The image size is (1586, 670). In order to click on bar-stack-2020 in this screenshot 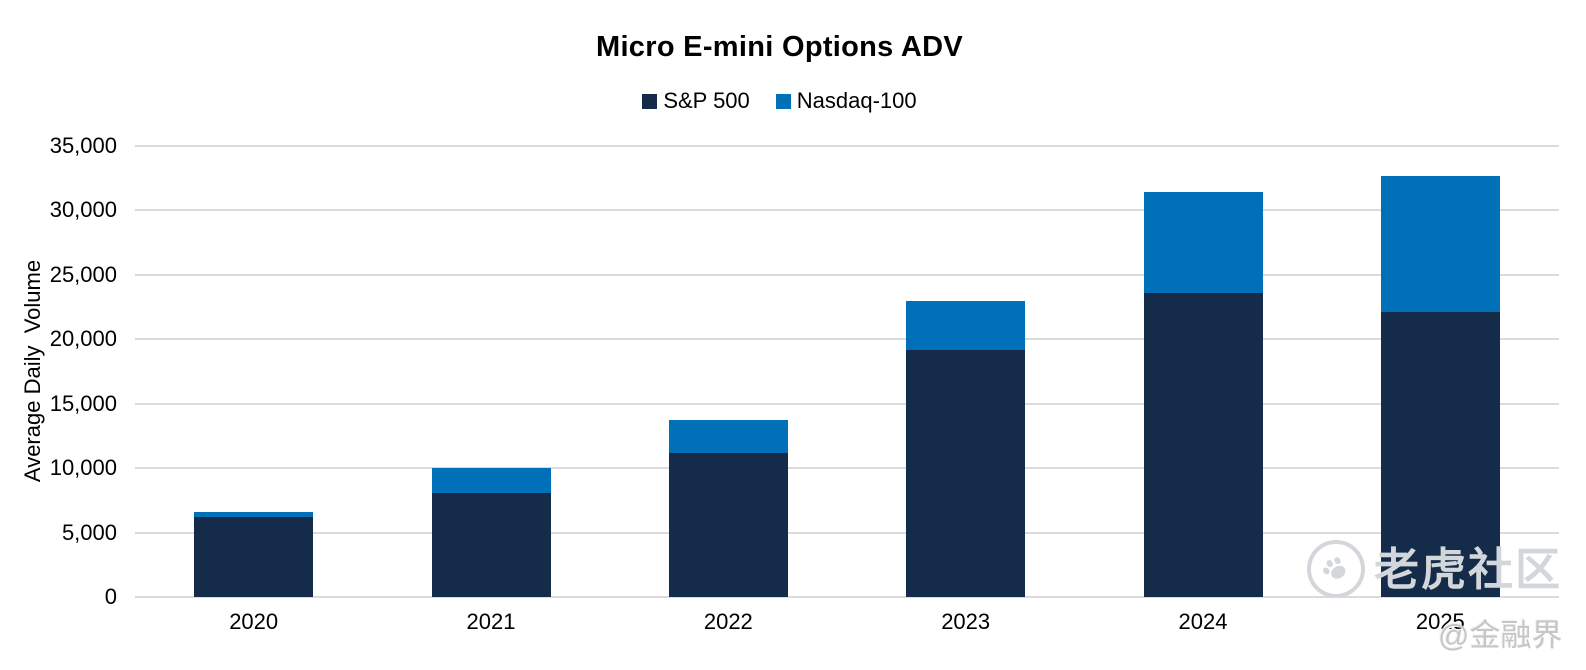, I will do `click(254, 554)`.